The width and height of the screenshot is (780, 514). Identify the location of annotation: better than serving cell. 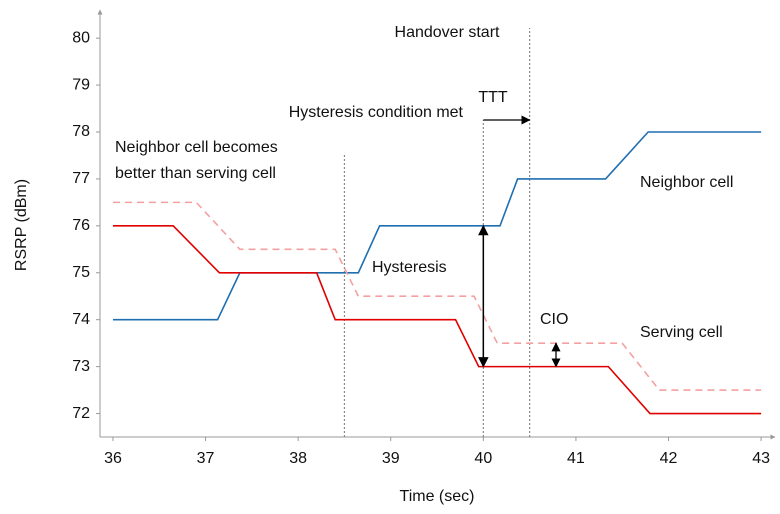
(195, 173).